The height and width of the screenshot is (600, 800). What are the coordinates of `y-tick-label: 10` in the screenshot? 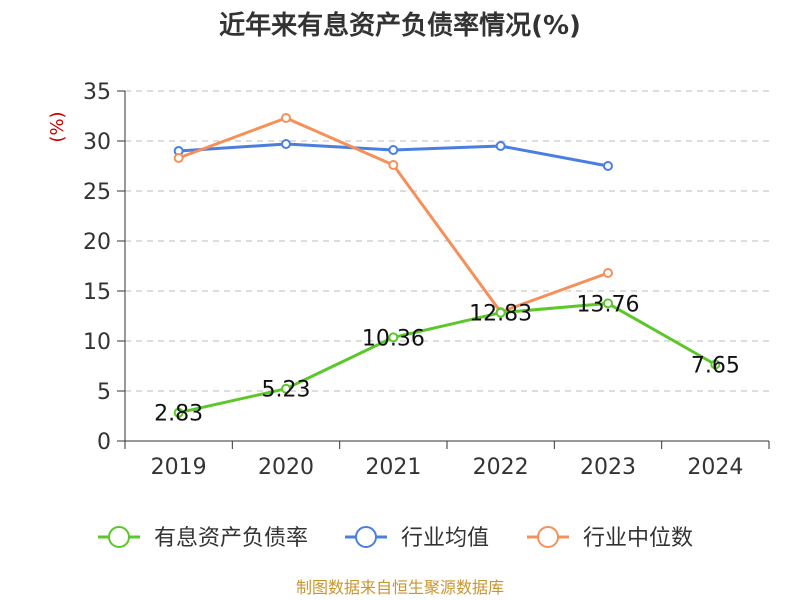 It's located at (97, 342).